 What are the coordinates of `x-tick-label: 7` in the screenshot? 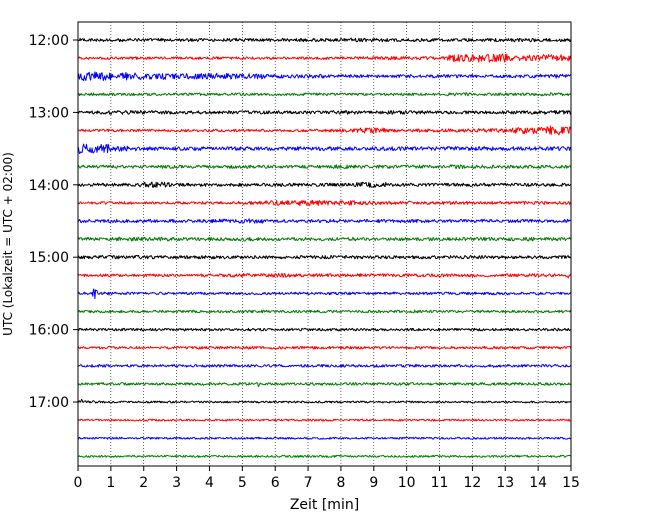 It's located at (308, 483).